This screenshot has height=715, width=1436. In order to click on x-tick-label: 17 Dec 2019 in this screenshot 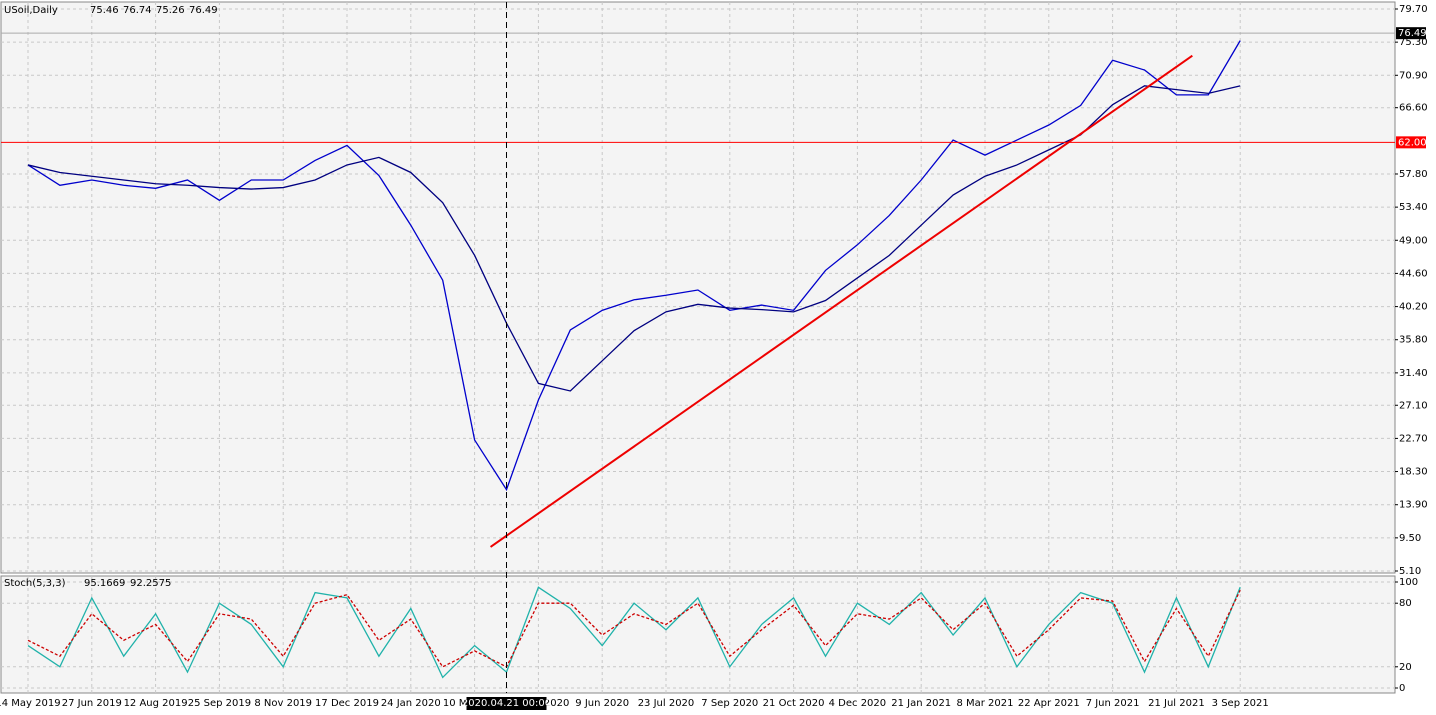, I will do `click(347, 703)`.